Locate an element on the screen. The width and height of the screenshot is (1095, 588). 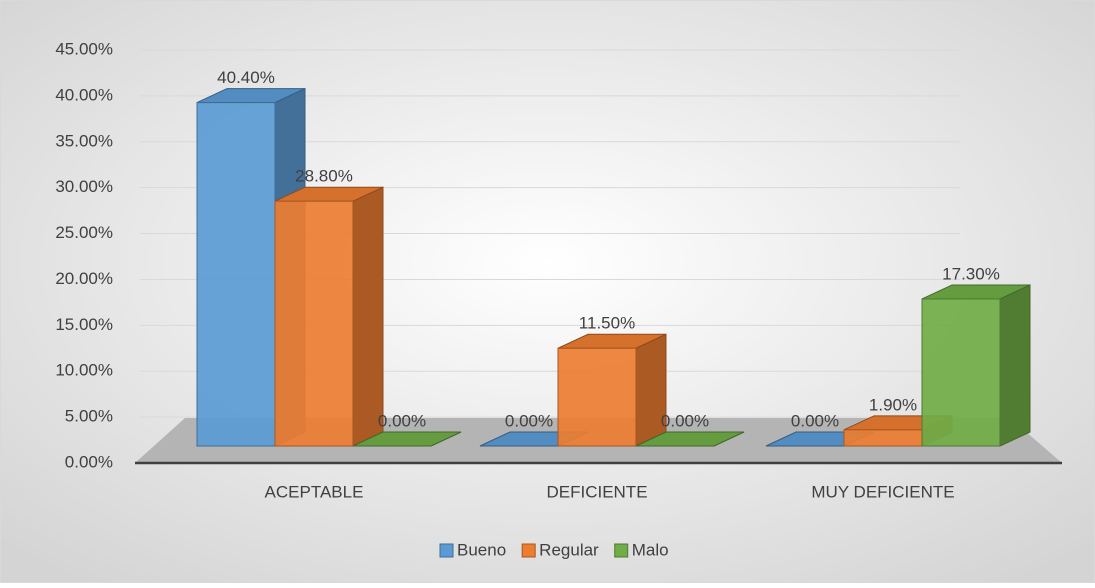
y-tick-label: 5.00% is located at coordinates (89, 416).